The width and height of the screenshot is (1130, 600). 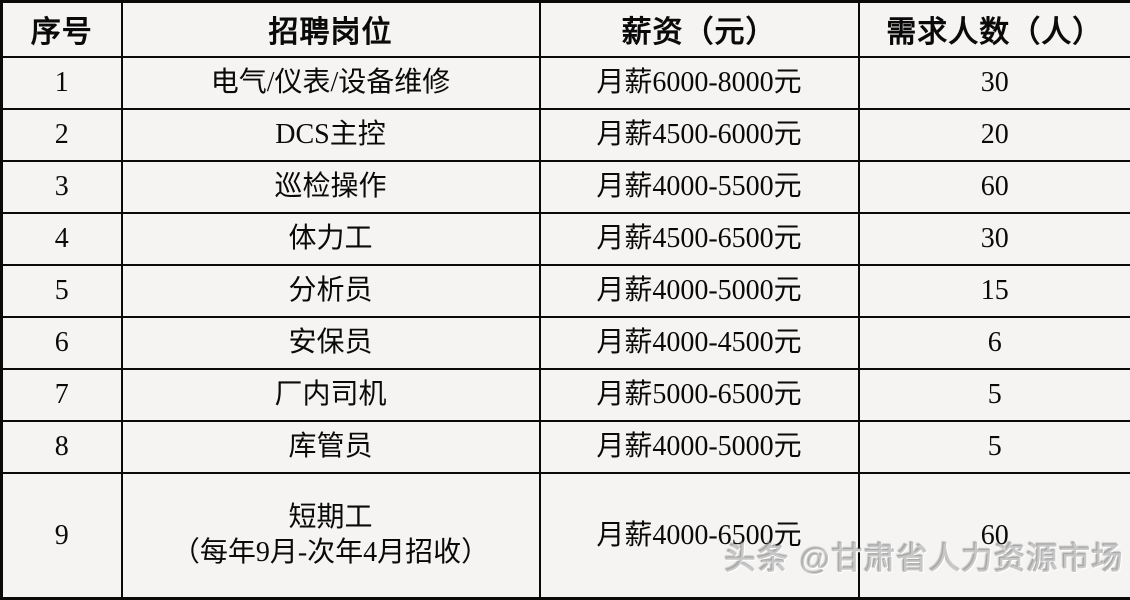 What do you see at coordinates (61, 290) in the screenshot?
I see `row-number-cell: 5` at bounding box center [61, 290].